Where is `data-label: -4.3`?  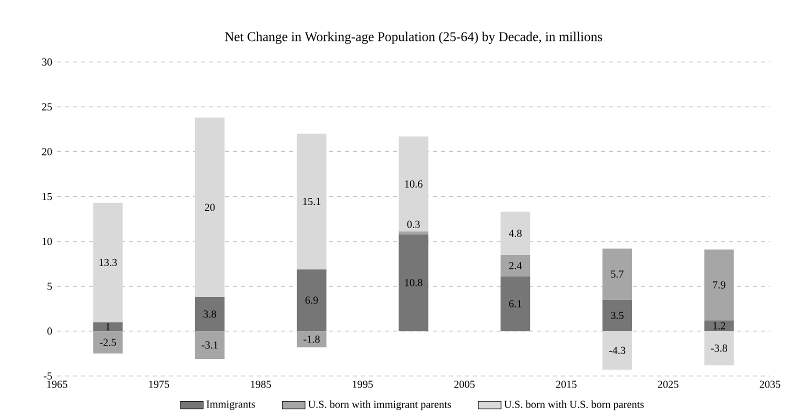 data-label: -4.3 is located at coordinates (617, 350).